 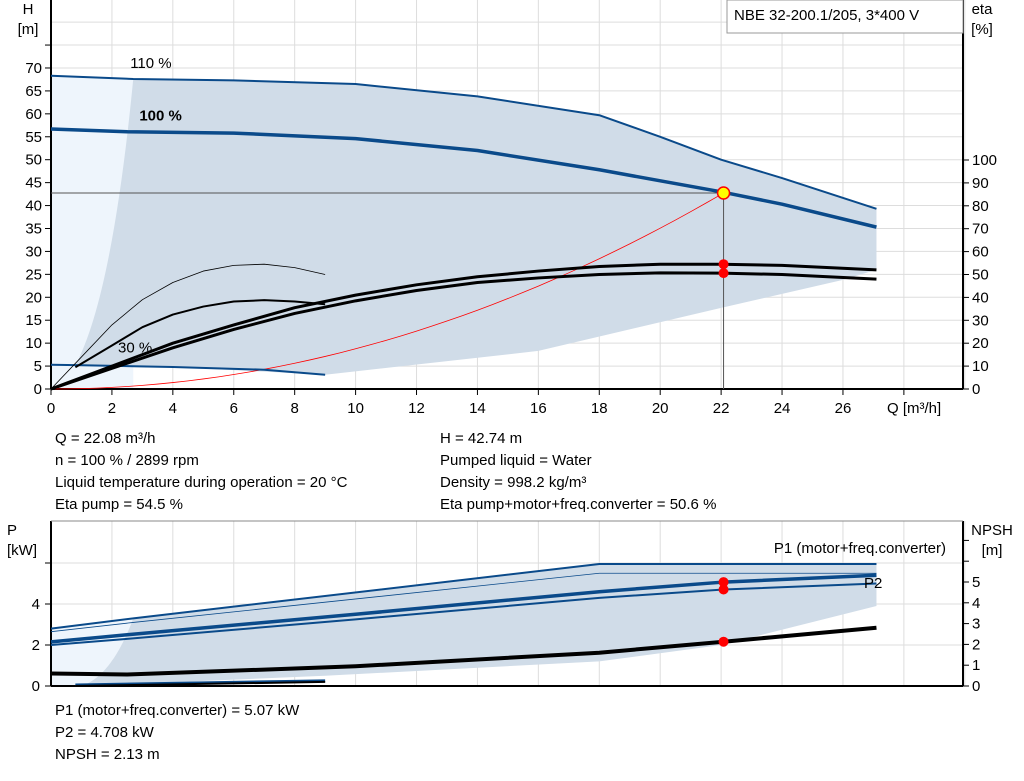 What do you see at coordinates (477, 408) in the screenshot?
I see `x-tick-label: 14` at bounding box center [477, 408].